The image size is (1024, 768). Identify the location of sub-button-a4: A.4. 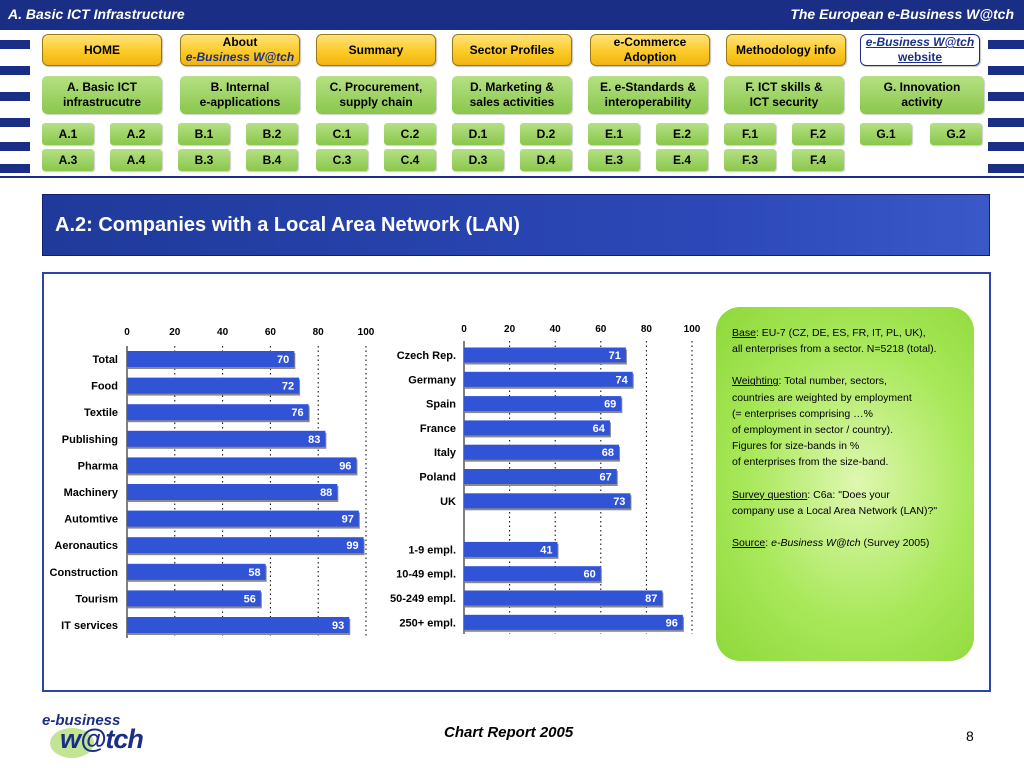
(136, 160).